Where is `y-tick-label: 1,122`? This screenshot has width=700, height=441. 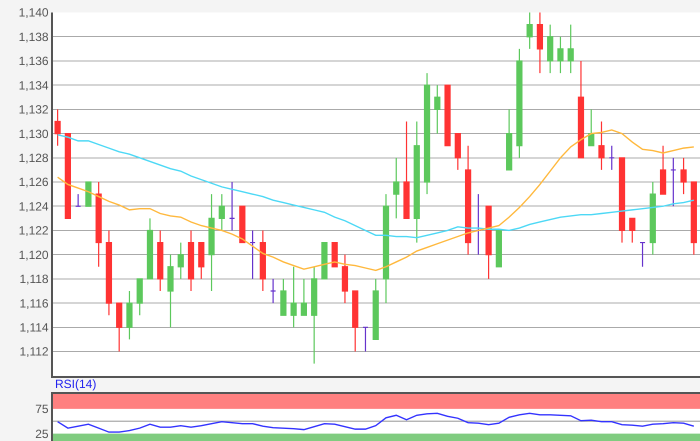 y-tick-label: 1,122 is located at coordinates (33, 231).